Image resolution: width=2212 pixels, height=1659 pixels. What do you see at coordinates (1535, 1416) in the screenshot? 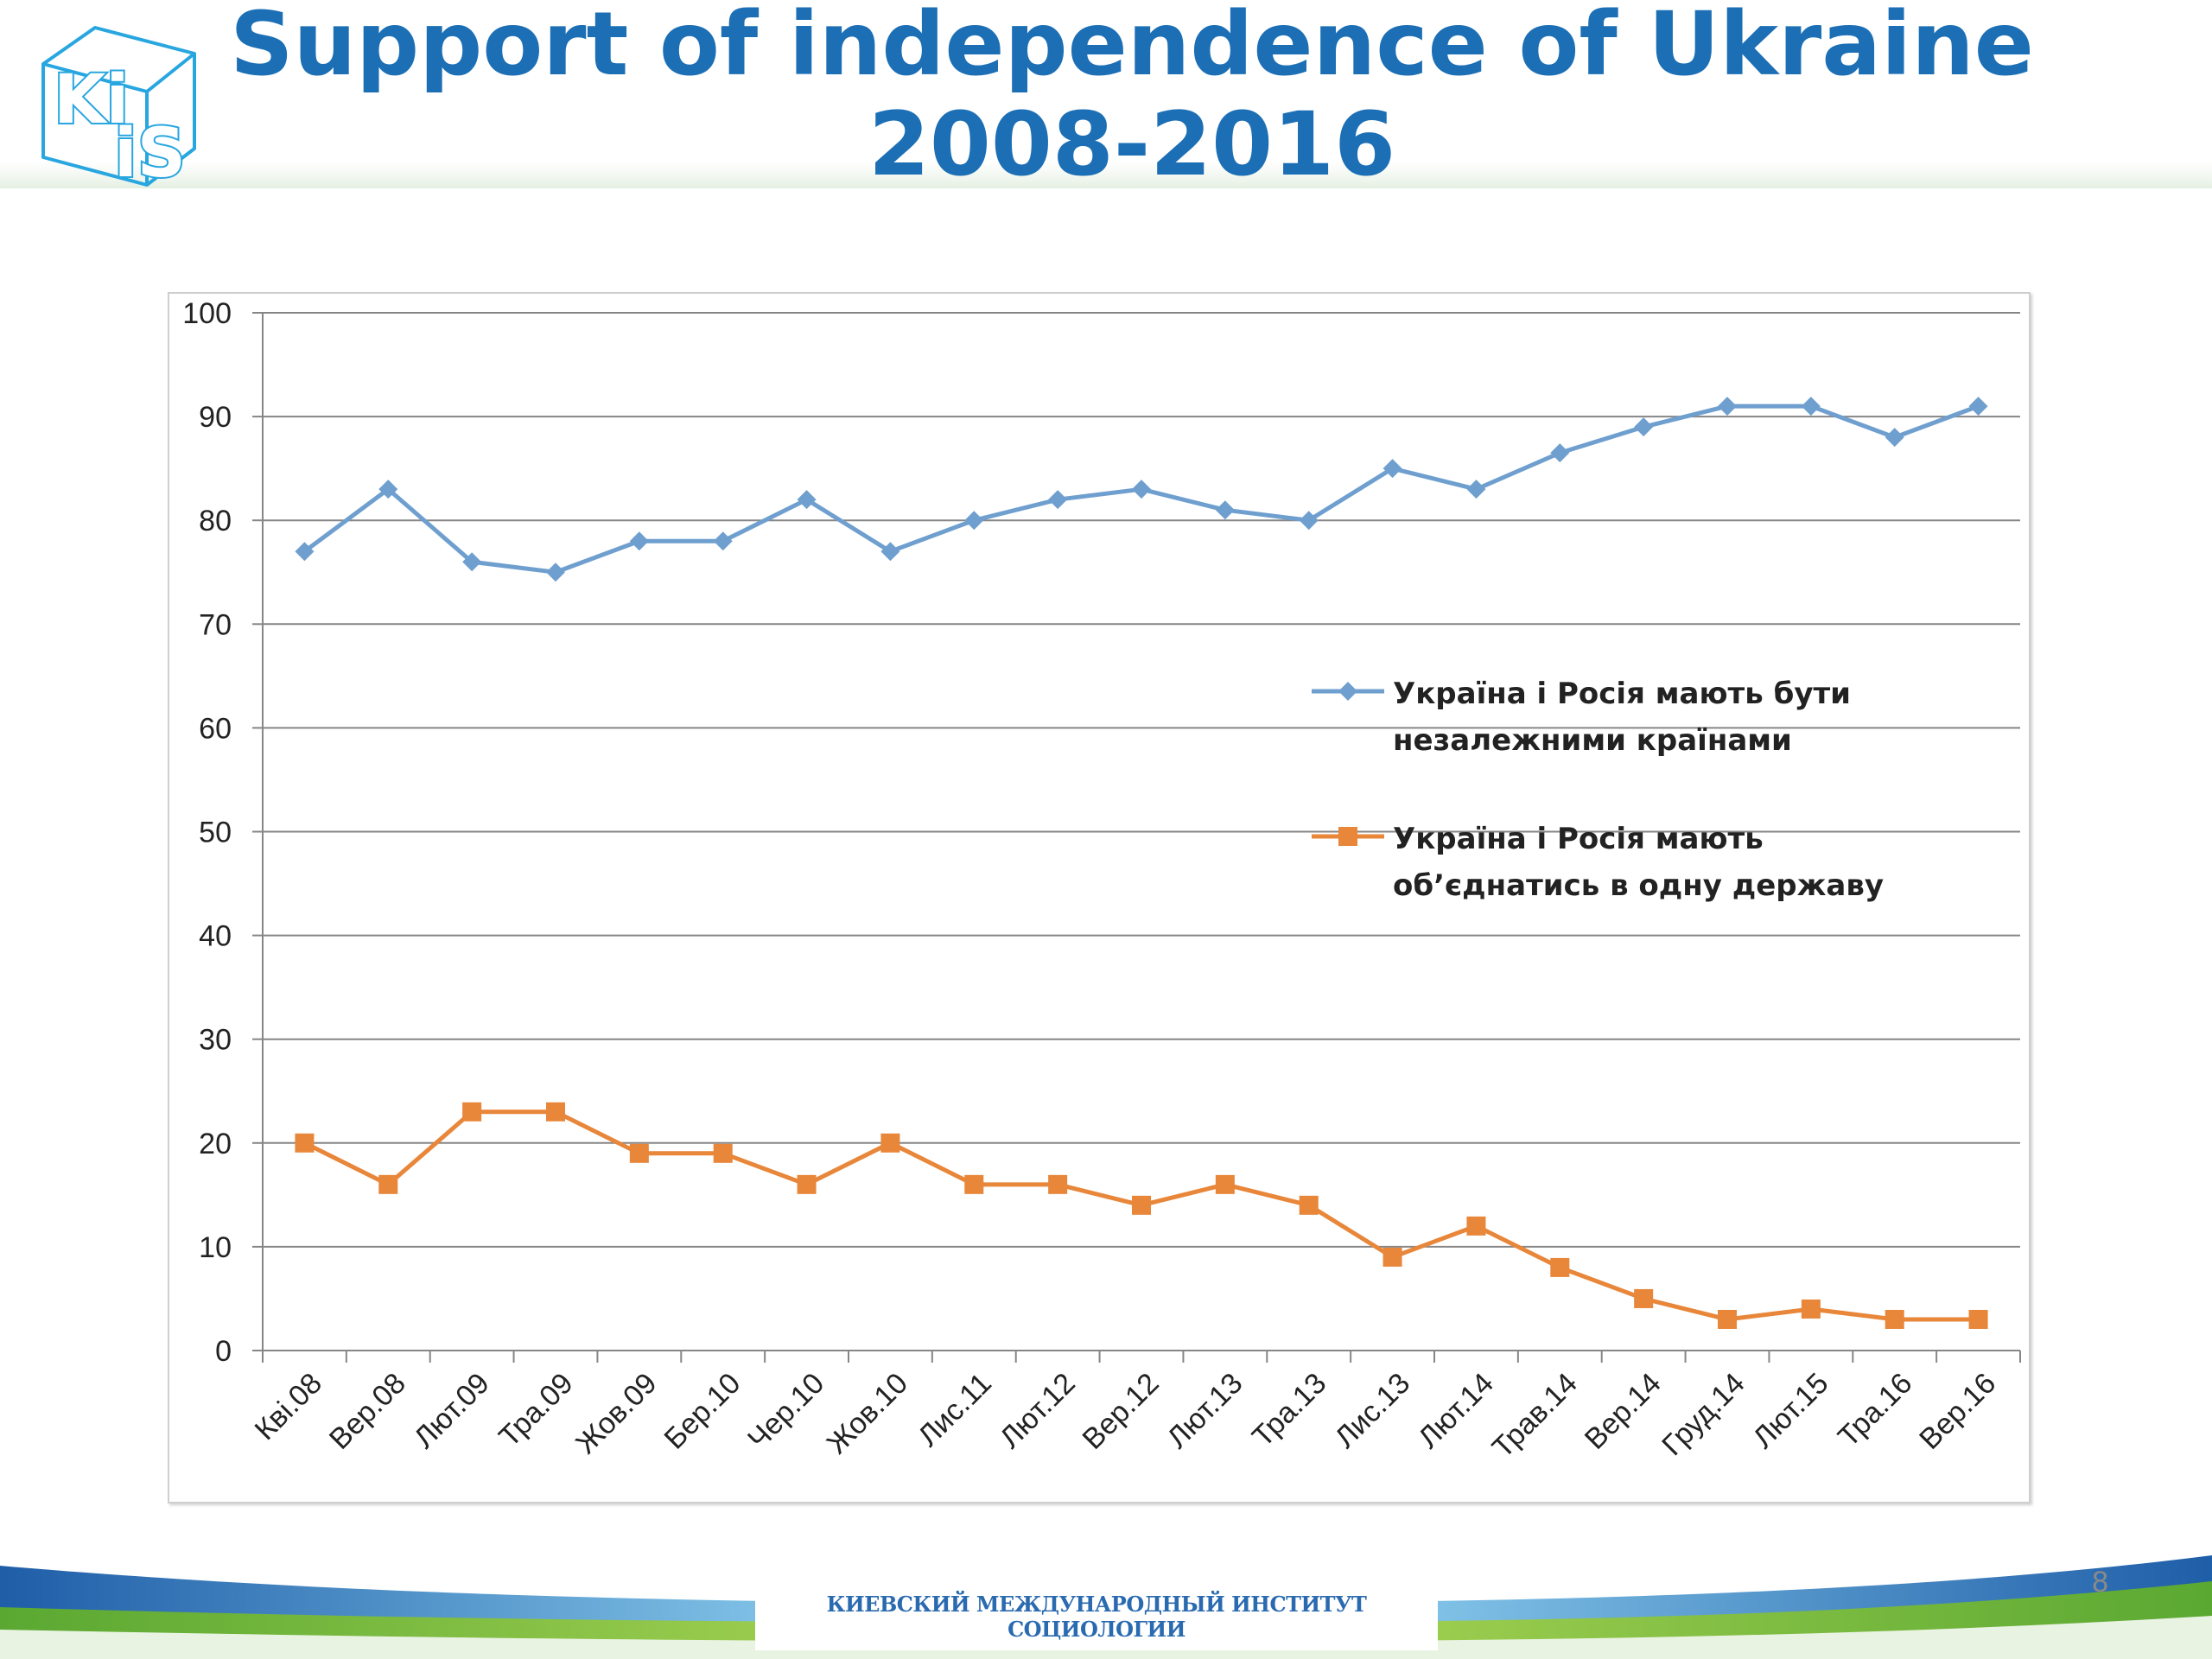
I see `x-tick-label: Трав.14` at bounding box center [1535, 1416].